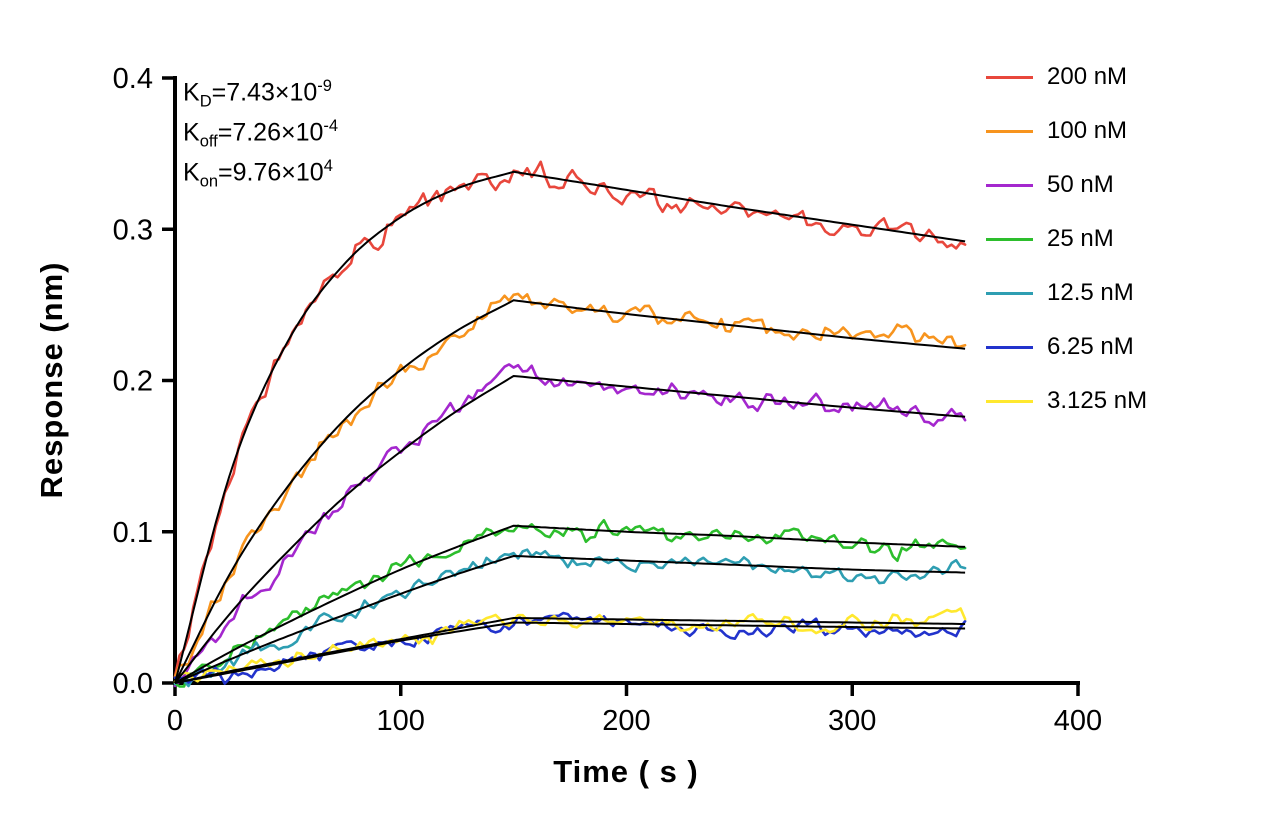 The height and width of the screenshot is (834, 1271). Describe the element at coordinates (852, 721) in the screenshot. I see `x-tick-label: 300` at that location.